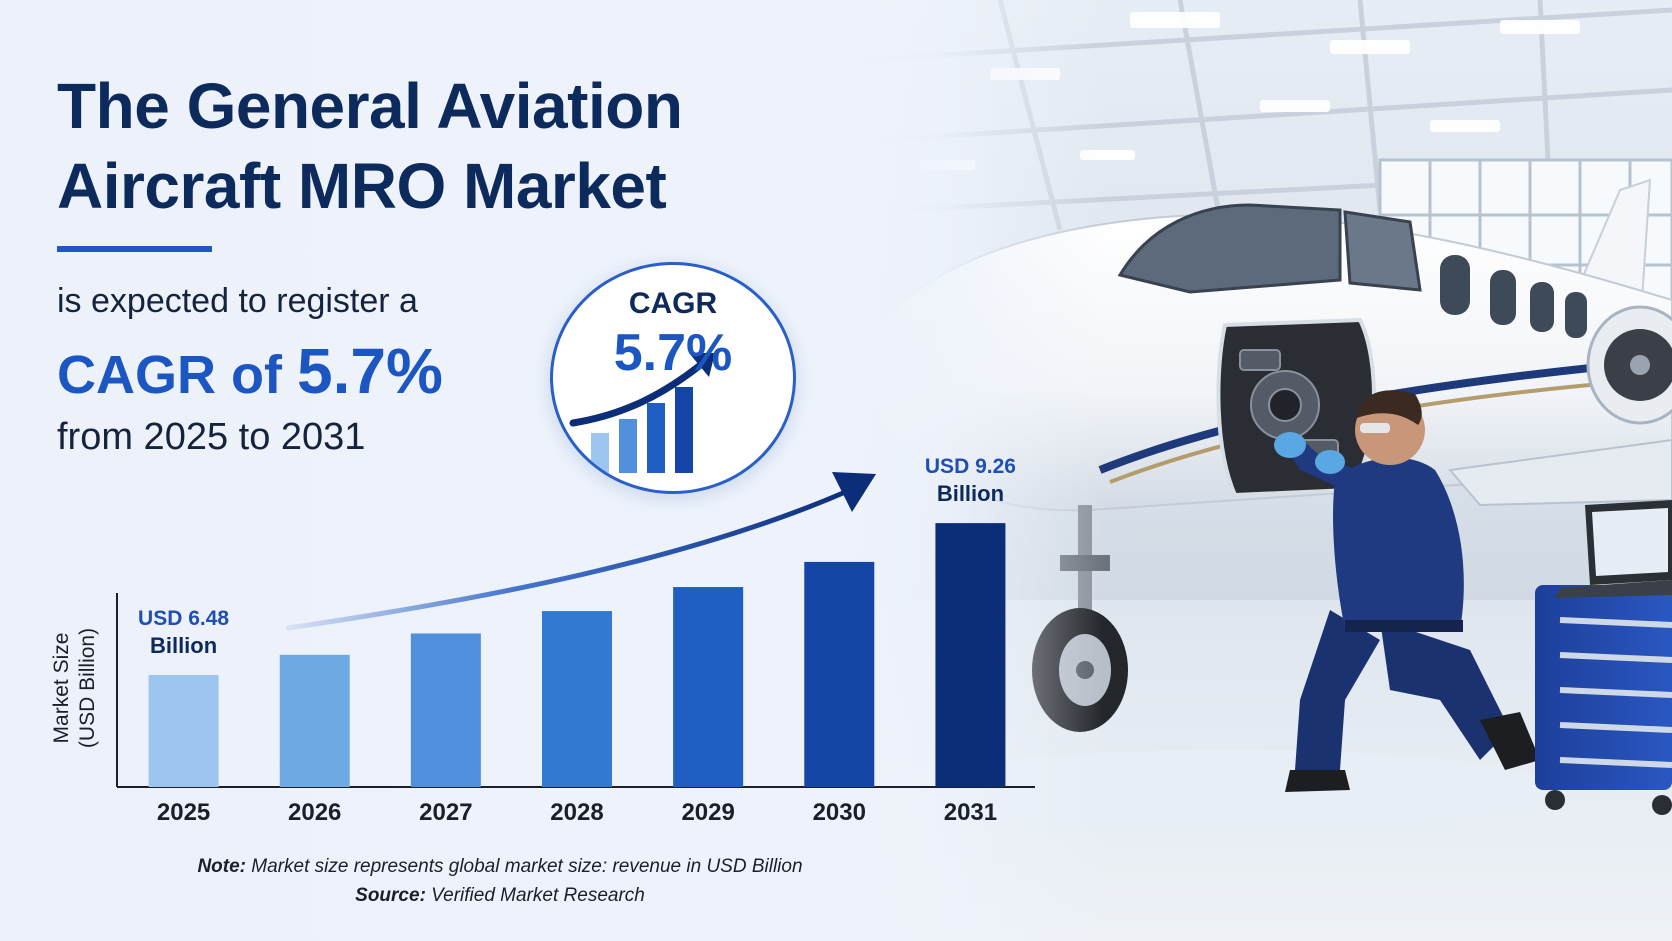 Image resolution: width=1672 pixels, height=941 pixels. I want to click on growth-arrow-icon, so click(642, 413).